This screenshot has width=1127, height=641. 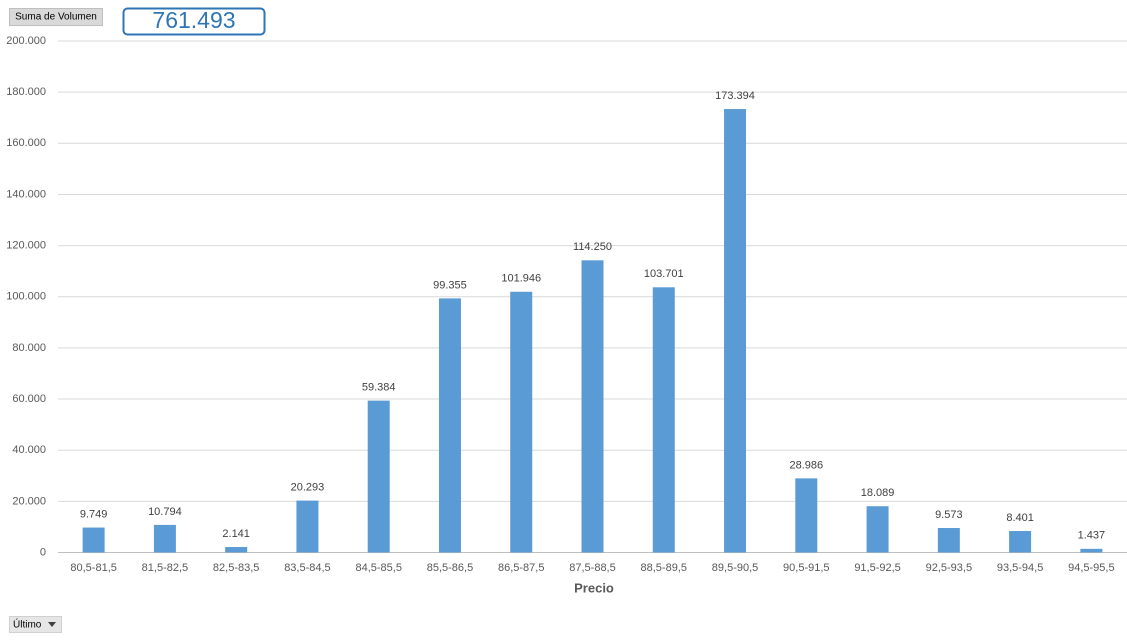 I want to click on total-box, so click(x=194, y=21).